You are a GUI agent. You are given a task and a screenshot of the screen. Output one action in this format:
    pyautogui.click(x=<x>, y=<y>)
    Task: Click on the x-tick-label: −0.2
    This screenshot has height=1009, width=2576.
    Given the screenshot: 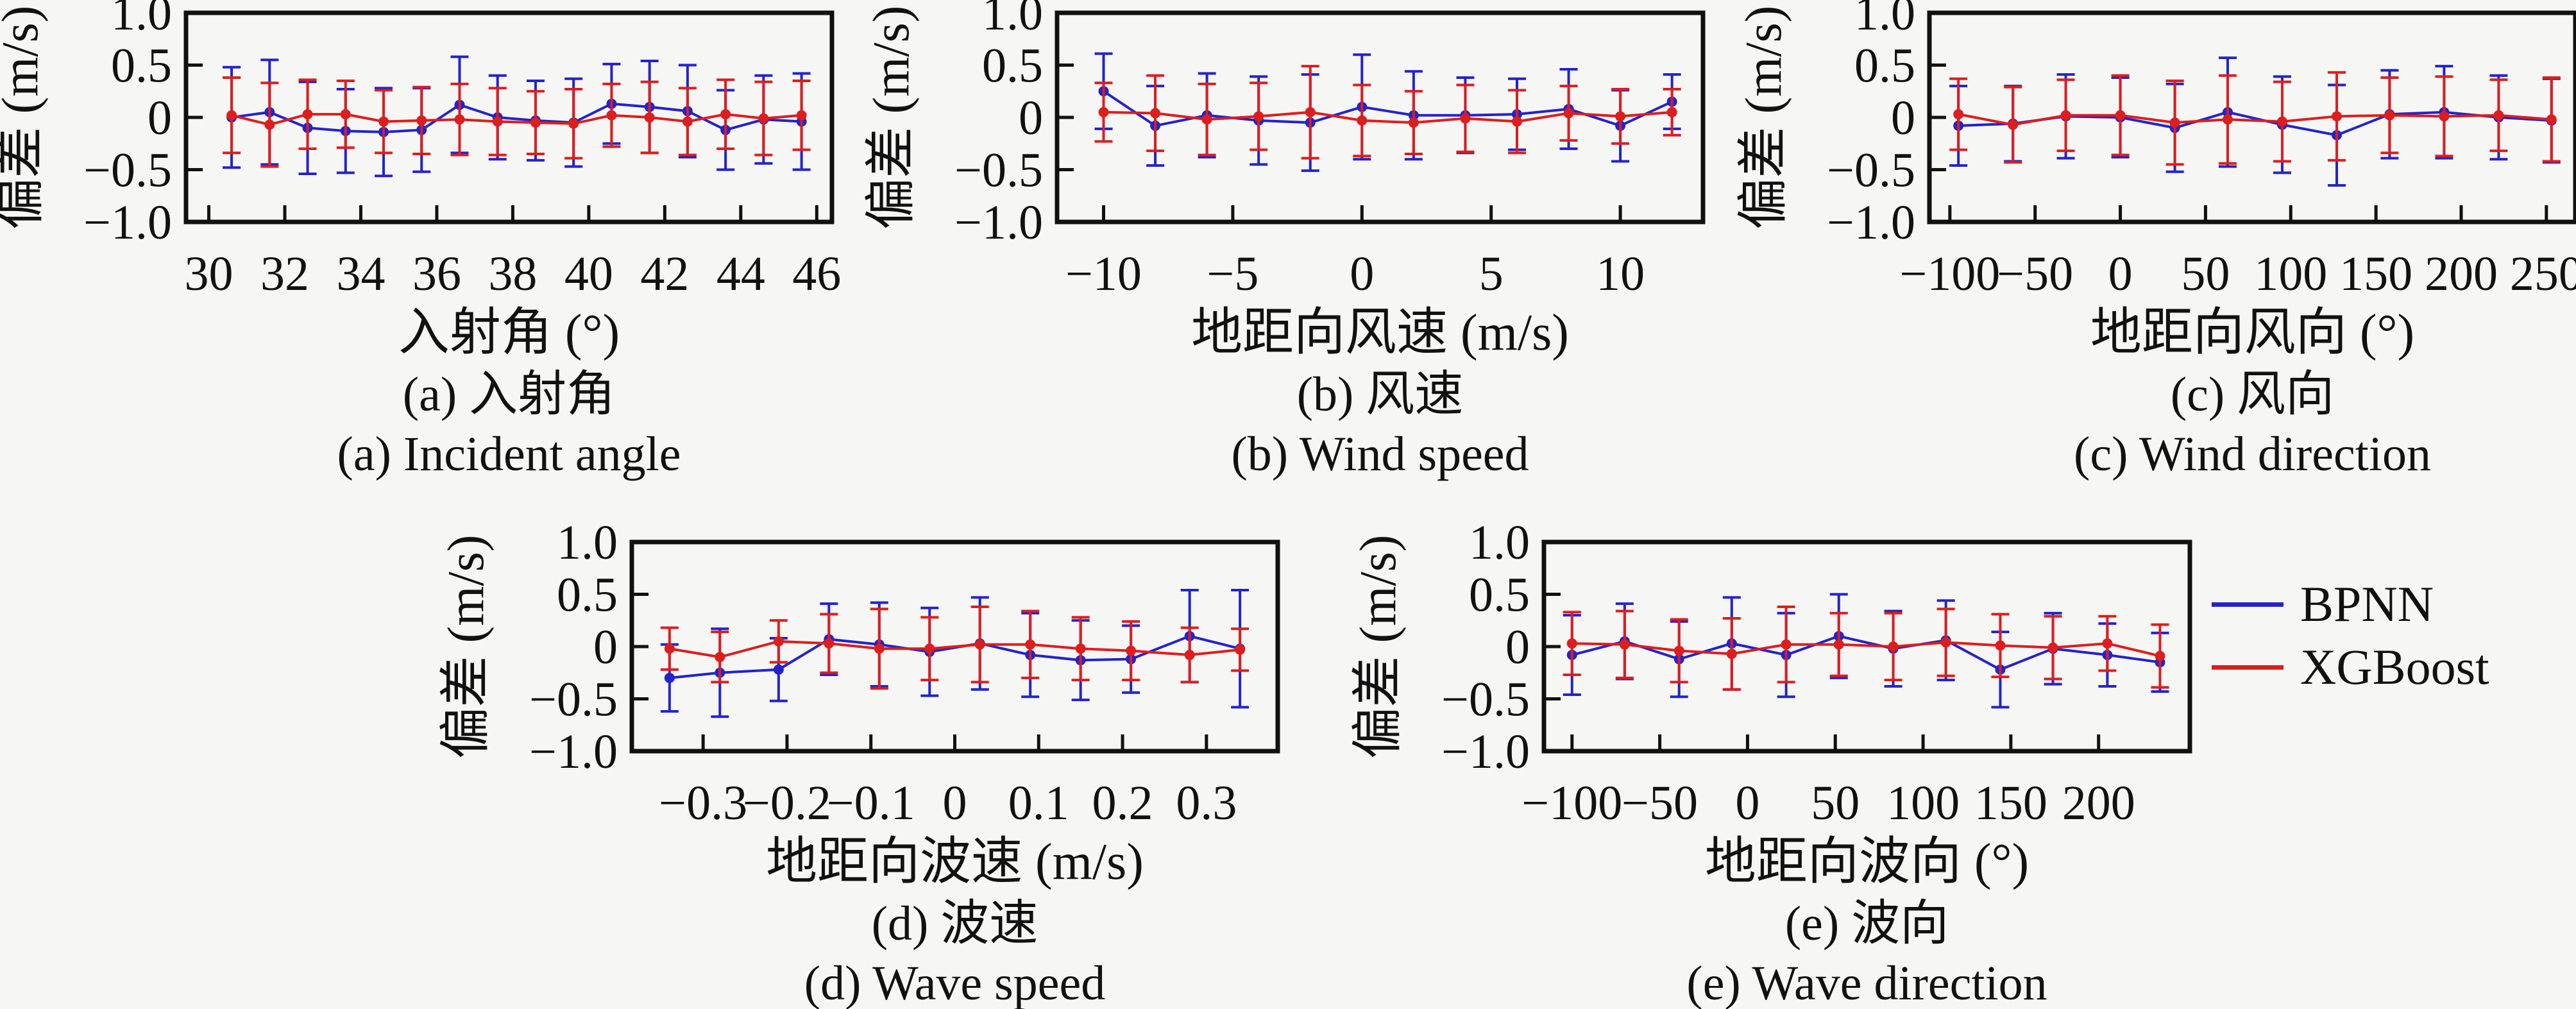 What is the action you would take?
    pyautogui.click(x=787, y=803)
    